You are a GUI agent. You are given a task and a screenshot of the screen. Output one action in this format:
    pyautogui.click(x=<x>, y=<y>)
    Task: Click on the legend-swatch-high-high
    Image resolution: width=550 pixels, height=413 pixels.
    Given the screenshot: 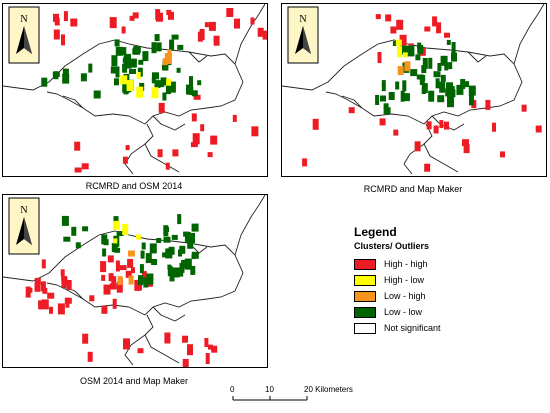 What is the action you would take?
    pyautogui.click(x=365, y=264)
    